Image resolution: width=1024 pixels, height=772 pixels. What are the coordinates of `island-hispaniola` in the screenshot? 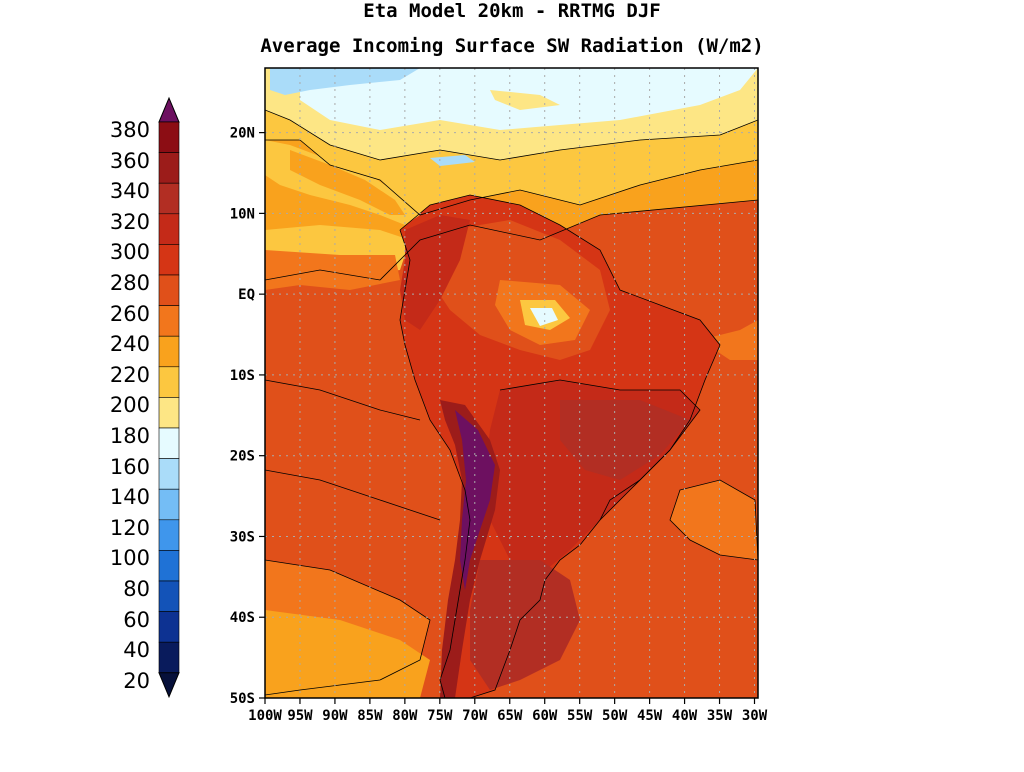 It's located at (452, 160).